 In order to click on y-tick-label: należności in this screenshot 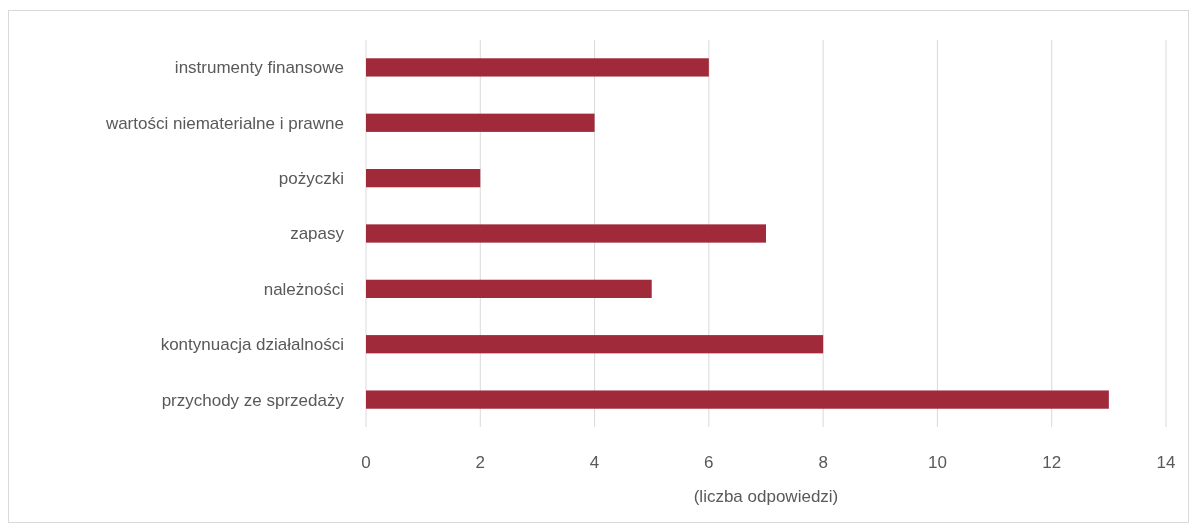, I will do `click(303, 289)`.